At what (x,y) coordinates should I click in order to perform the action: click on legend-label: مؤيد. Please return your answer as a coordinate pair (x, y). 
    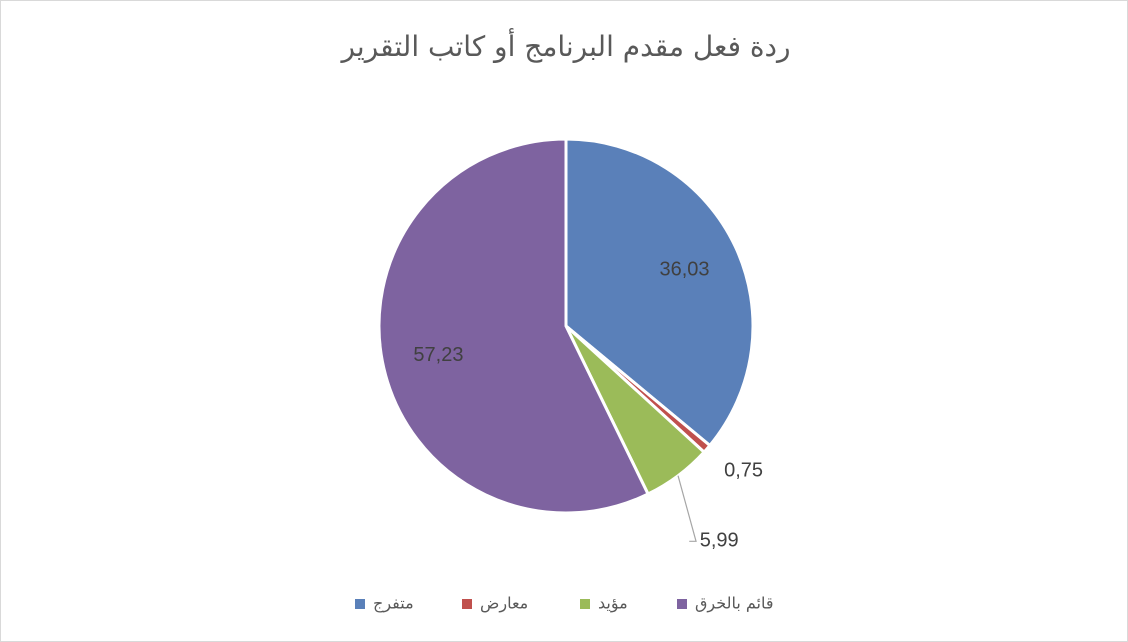
    Looking at the image, I should click on (613, 604).